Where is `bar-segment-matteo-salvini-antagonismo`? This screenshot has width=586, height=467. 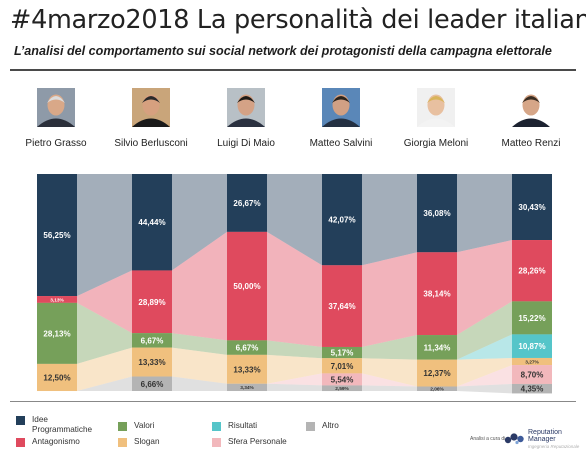
bar-segment-matteo-salvini-antagonismo is located at coordinates (342, 306).